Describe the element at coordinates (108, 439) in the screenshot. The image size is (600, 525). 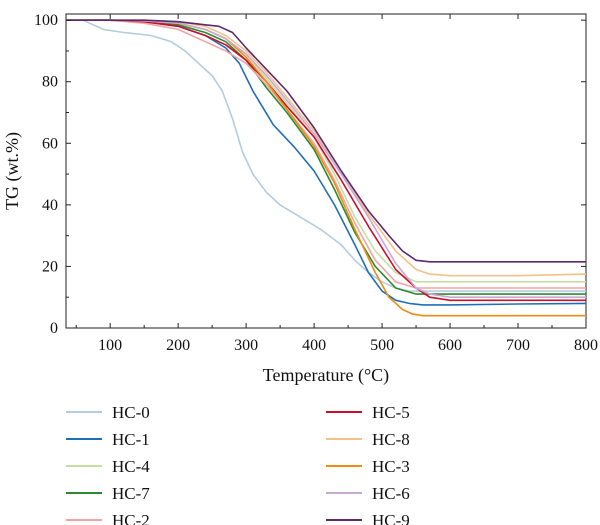
I see `legend-item-hc-1: HC-1` at that location.